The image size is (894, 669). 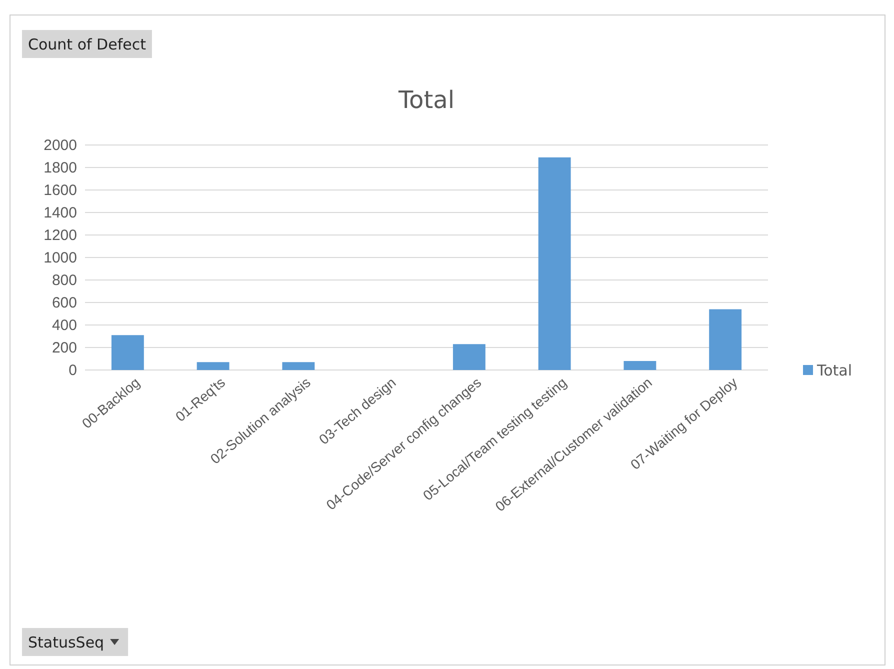 What do you see at coordinates (64, 325) in the screenshot?
I see `y-tick-label: 400` at bounding box center [64, 325].